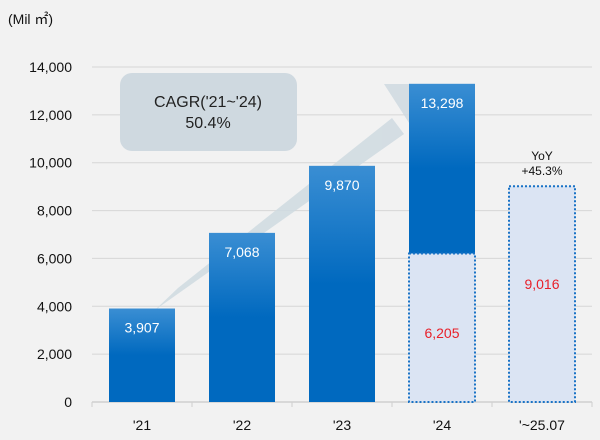 The height and width of the screenshot is (440, 600). I want to click on bar-value-label: 7,068, so click(241, 252).